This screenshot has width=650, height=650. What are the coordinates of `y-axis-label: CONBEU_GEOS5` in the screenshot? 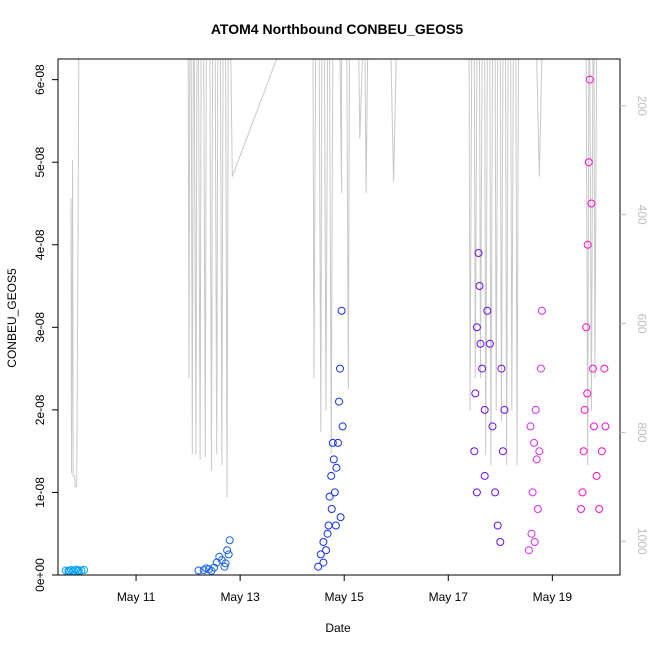 It's located at (12, 318).